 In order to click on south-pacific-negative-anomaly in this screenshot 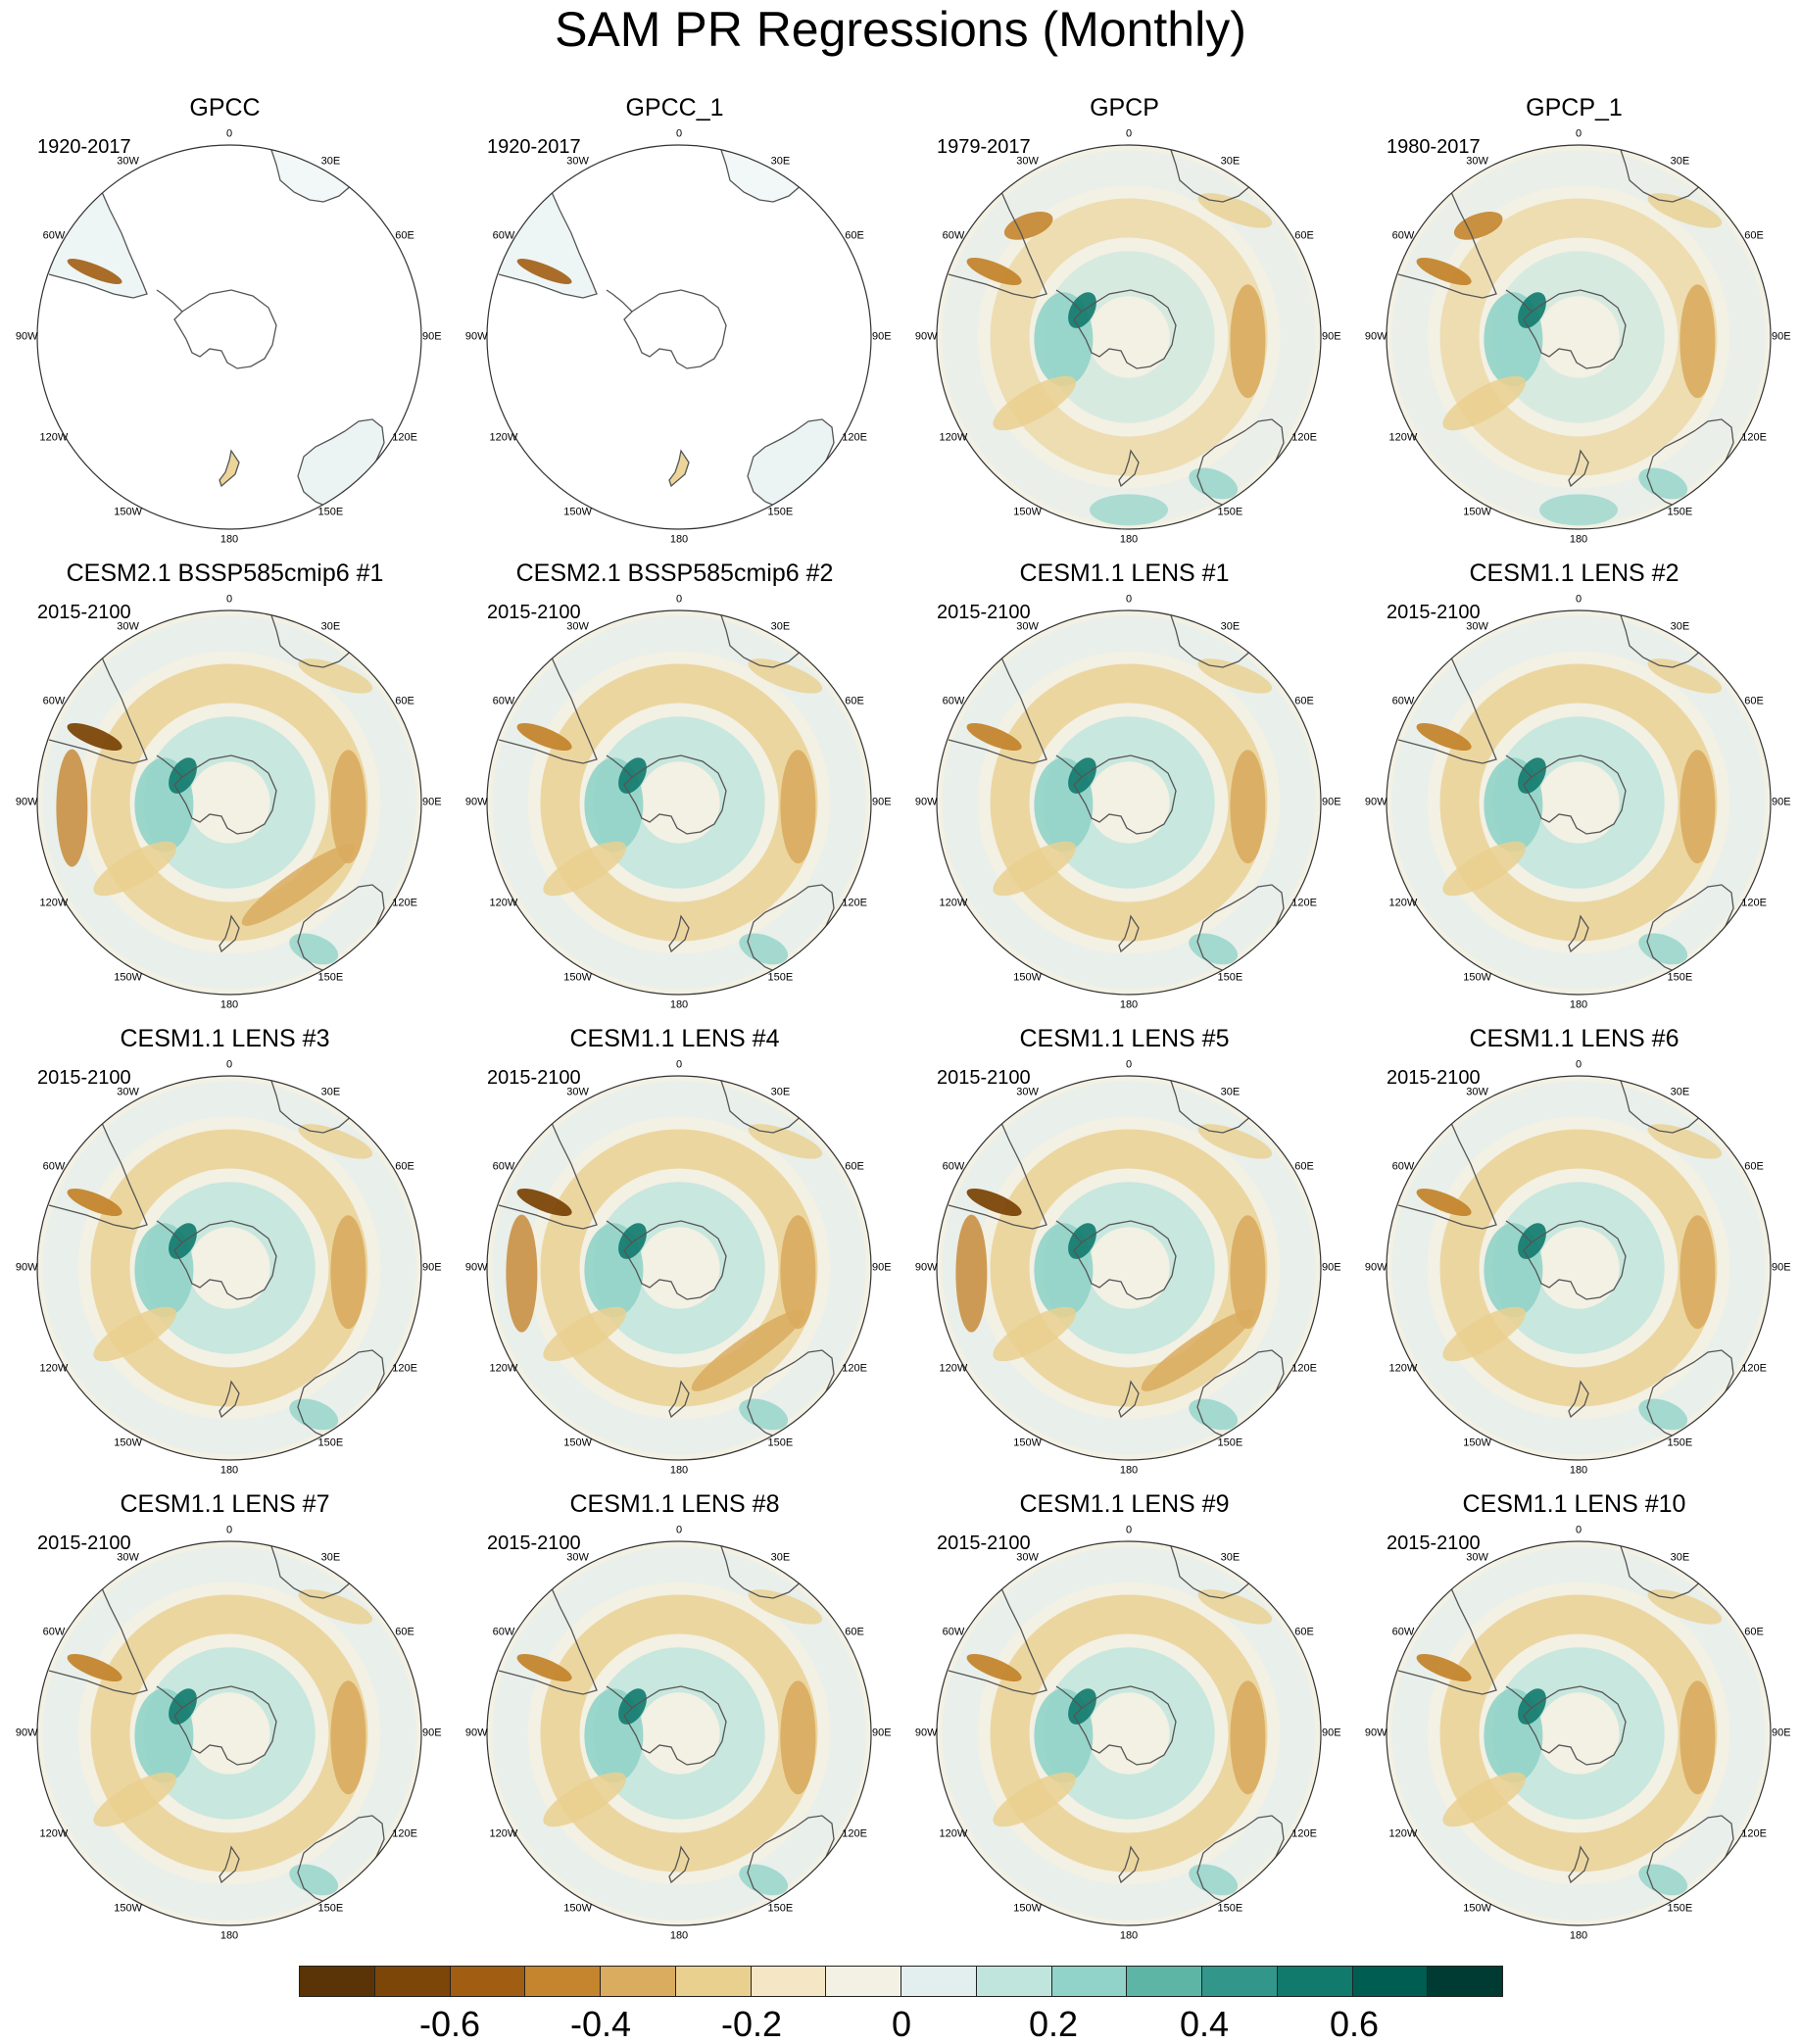, I will do `click(585, 1800)`.